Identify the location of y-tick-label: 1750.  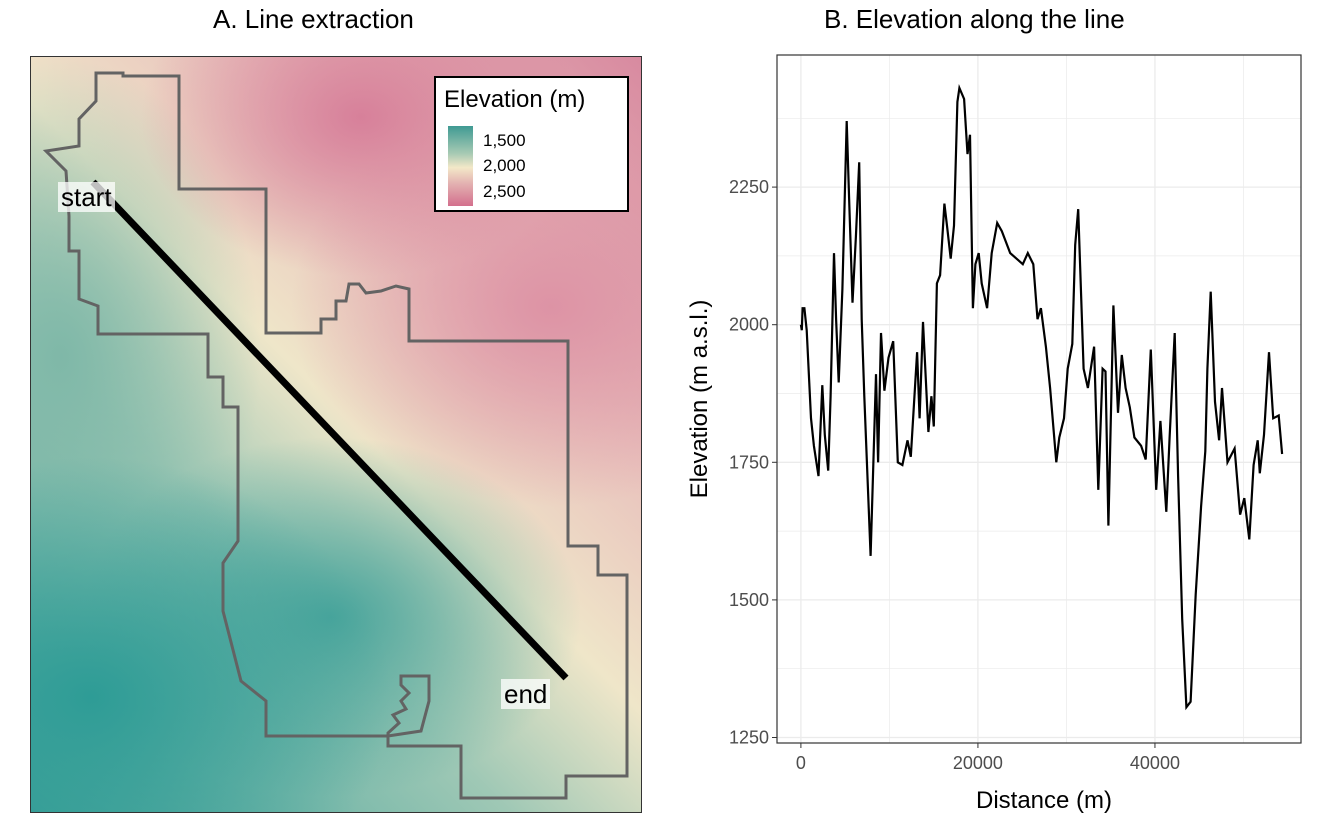
(749, 462).